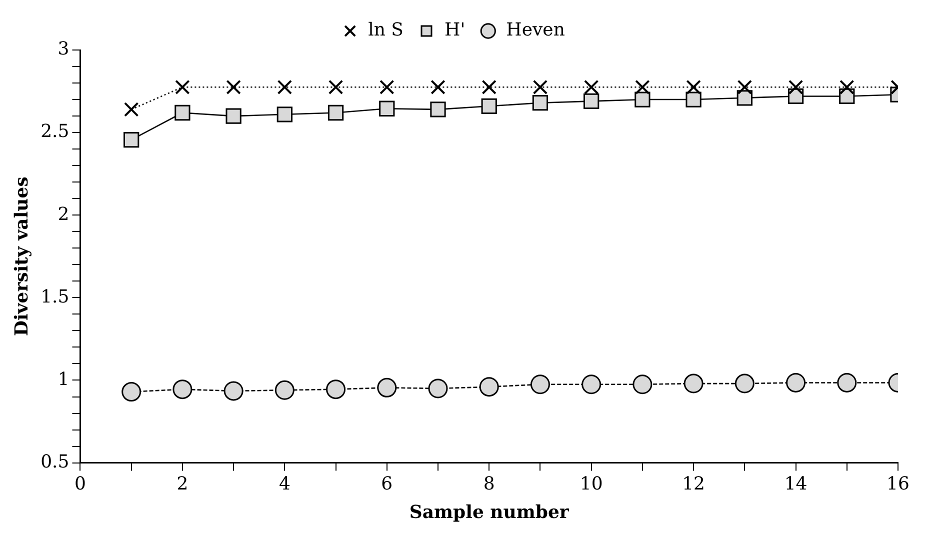 The height and width of the screenshot is (538, 928). Describe the element at coordinates (536, 30) in the screenshot. I see `legend-label: Heven` at that location.